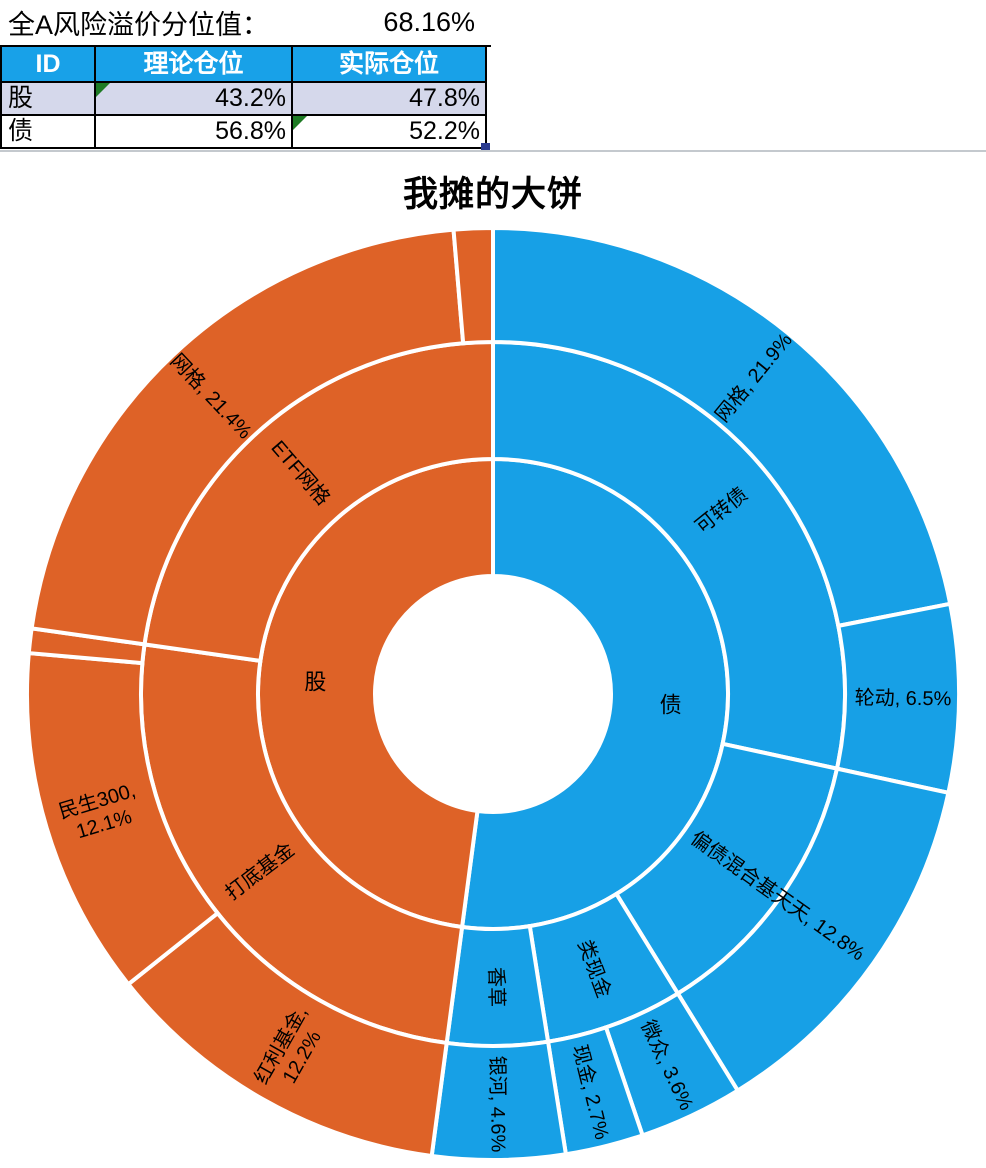 The image size is (986, 1168). I want to click on sunburst-label-债-香草: 香草, so click(496, 987).